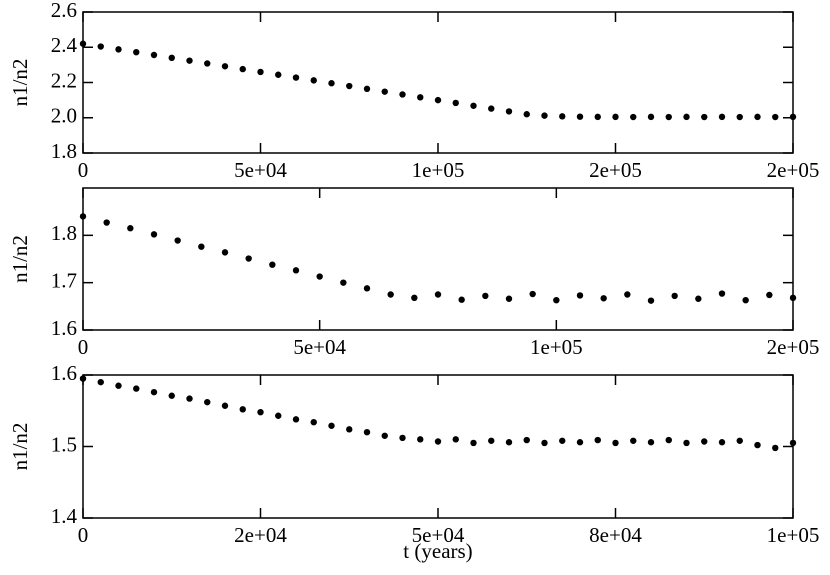 The width and height of the screenshot is (830, 575). What do you see at coordinates (556, 347) in the screenshot?
I see `x-tick-label: 1e+05` at bounding box center [556, 347].